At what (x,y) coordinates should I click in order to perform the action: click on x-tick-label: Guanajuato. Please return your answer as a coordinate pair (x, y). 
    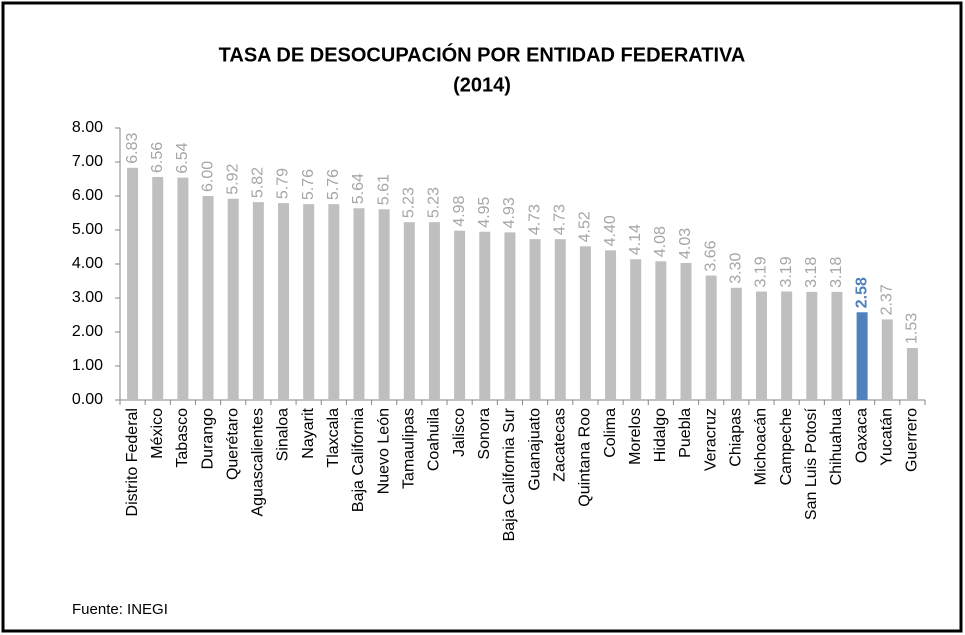
    Looking at the image, I should click on (534, 449).